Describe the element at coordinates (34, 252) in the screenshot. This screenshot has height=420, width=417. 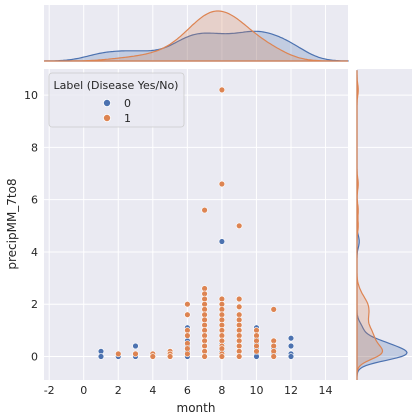
I see `y-tick-label: 4` at that location.